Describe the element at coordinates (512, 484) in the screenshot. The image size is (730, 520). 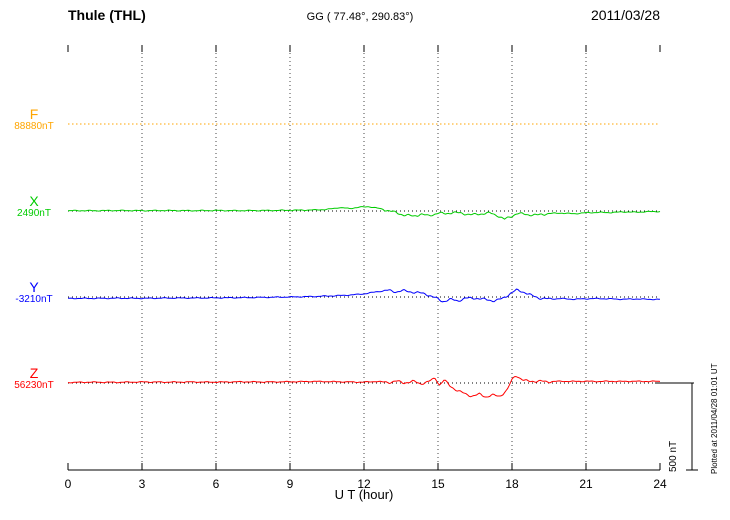
I see `x-tick-label: 18` at that location.